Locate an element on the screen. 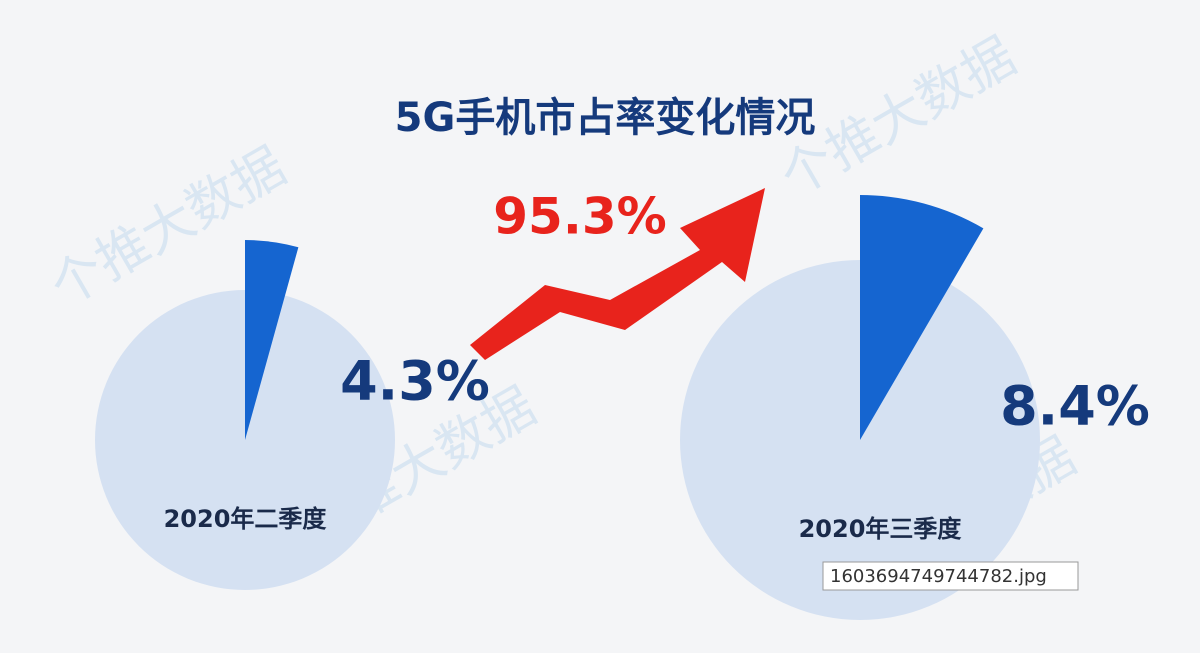  tooltip-text: 1603694749744782.jpg is located at coordinates (938, 576).